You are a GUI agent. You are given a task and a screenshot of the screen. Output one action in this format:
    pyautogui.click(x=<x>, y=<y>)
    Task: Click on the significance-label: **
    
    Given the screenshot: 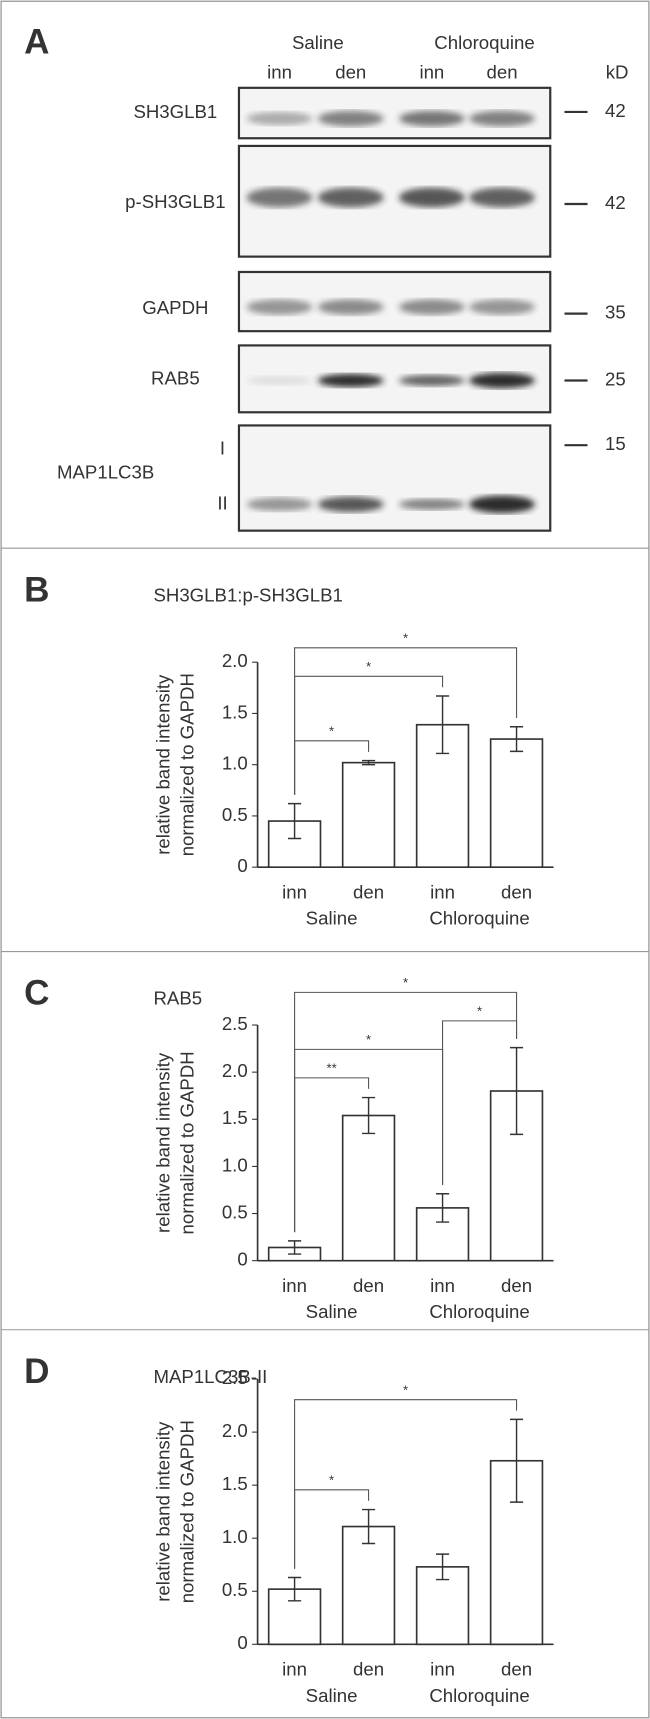 What is the action you would take?
    pyautogui.click(x=331, y=1068)
    